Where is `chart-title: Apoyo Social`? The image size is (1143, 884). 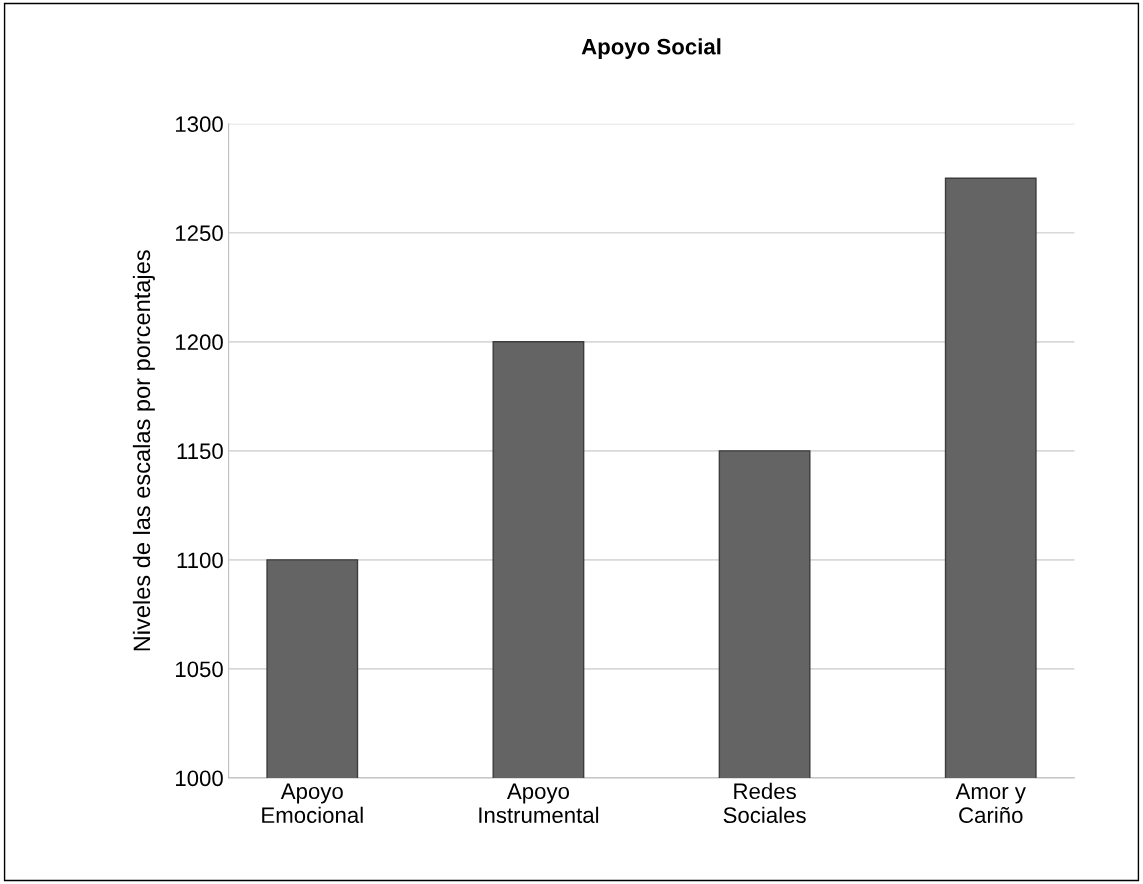 chart-title: Apoyo Social is located at coordinates (651, 48).